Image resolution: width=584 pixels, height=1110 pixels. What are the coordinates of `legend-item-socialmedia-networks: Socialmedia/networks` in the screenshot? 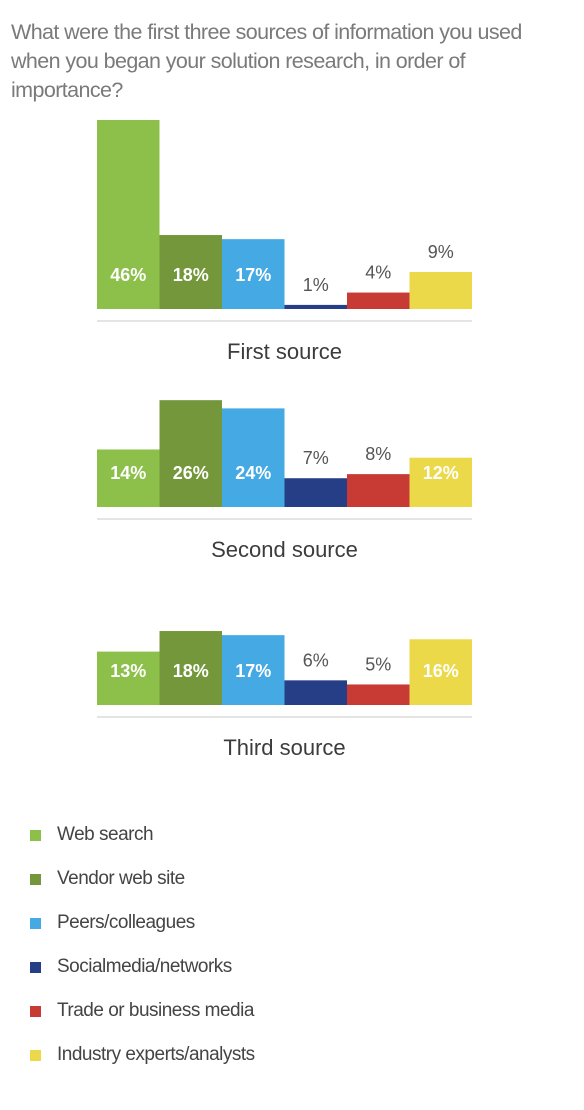 It's located at (142, 974).